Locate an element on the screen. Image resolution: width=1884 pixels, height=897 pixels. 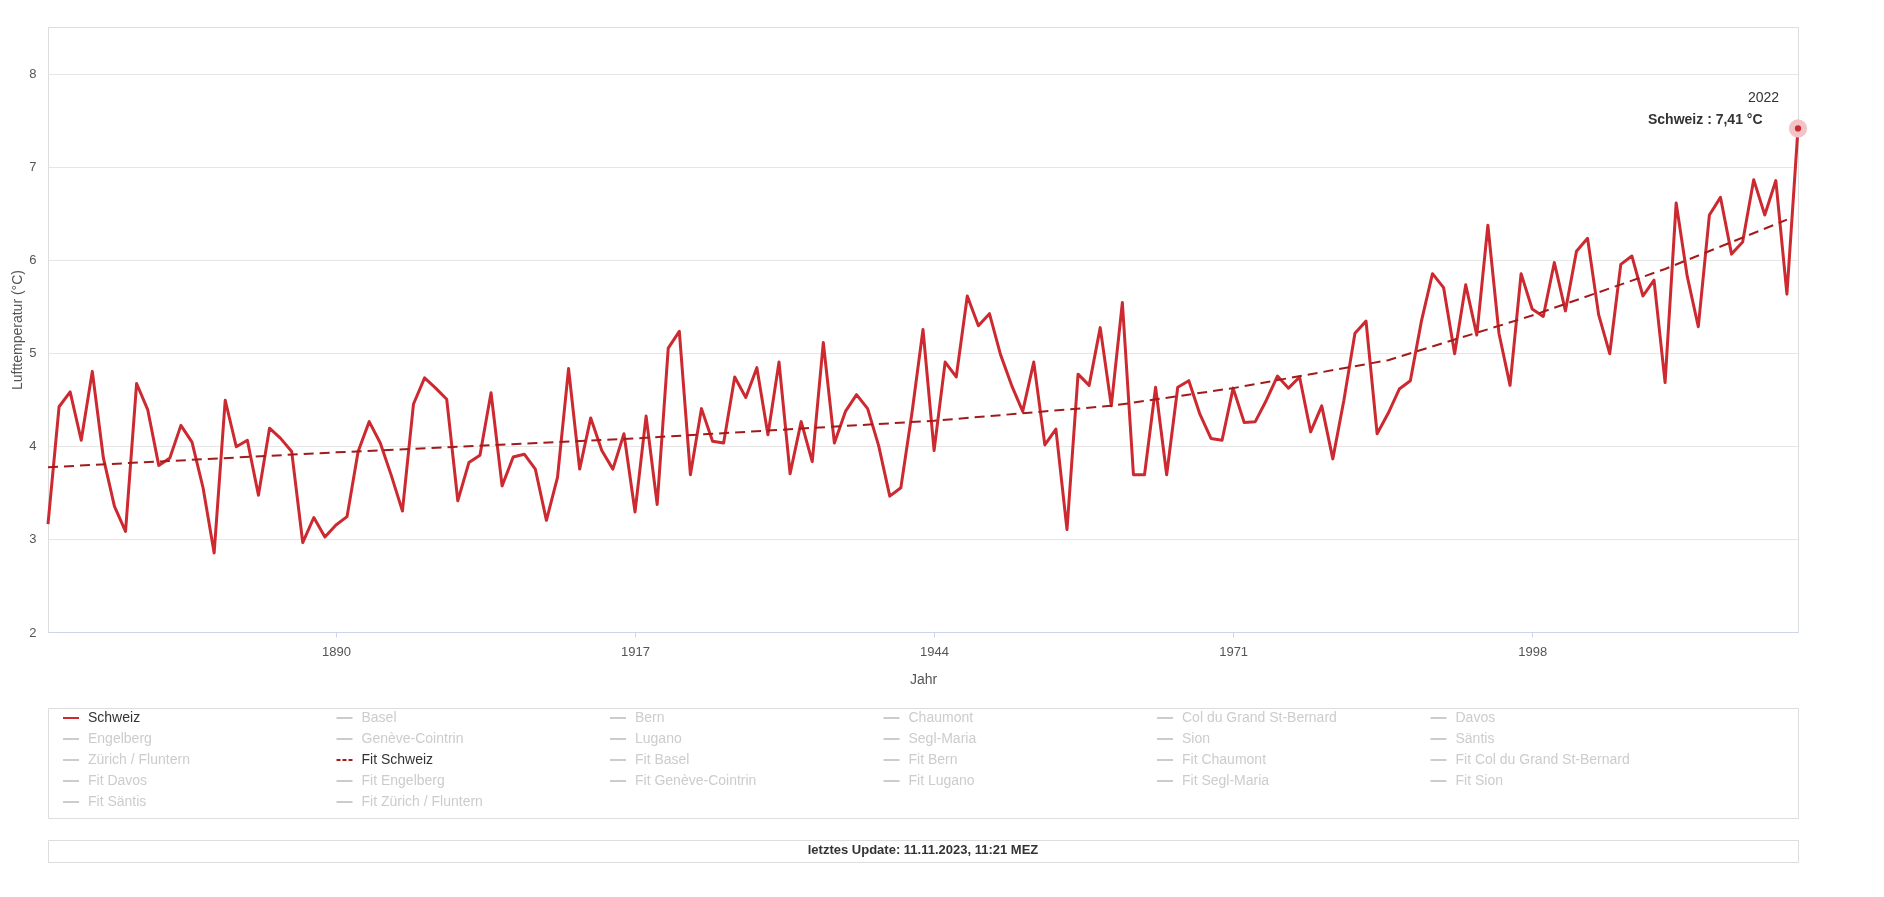
text: letztes Update: 11.11.2023, 11:21 MEZ is located at coordinates (923, 849).